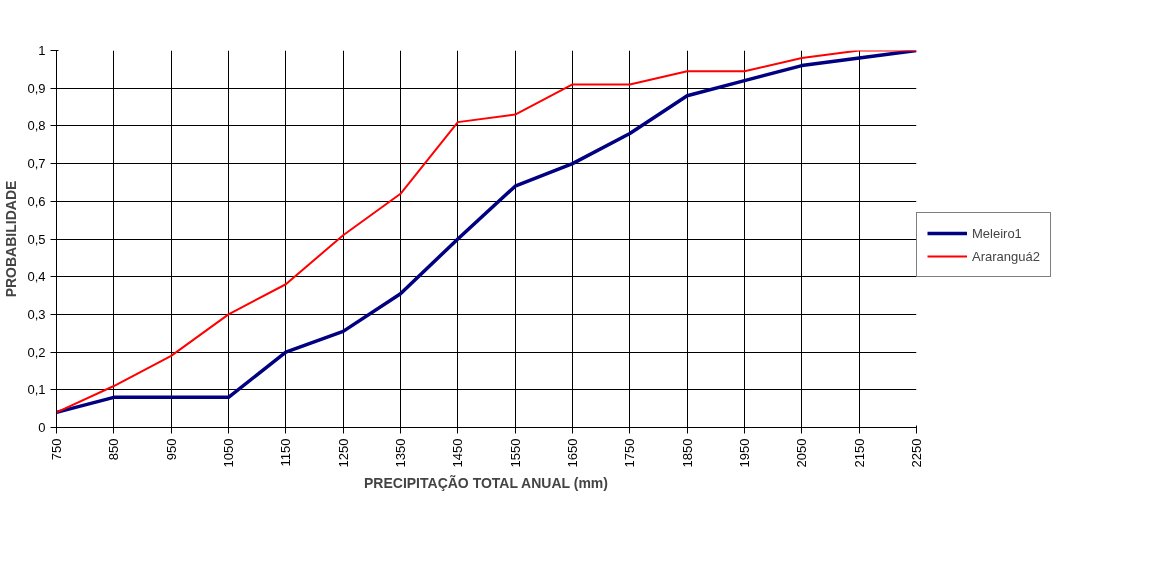 This screenshot has width=1167, height=574. I want to click on y-tick-label: 0, so click(42, 427).